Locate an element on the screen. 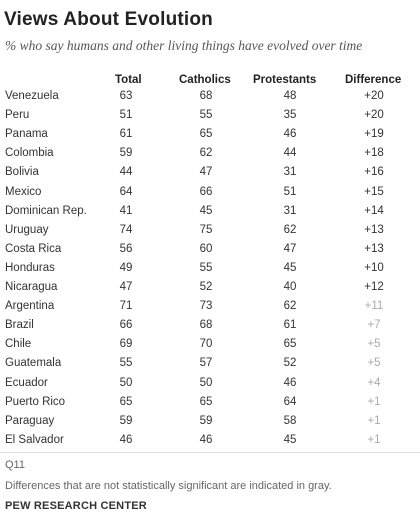  table-row: Uruguay 74 75 62 +13 is located at coordinates (210, 231).